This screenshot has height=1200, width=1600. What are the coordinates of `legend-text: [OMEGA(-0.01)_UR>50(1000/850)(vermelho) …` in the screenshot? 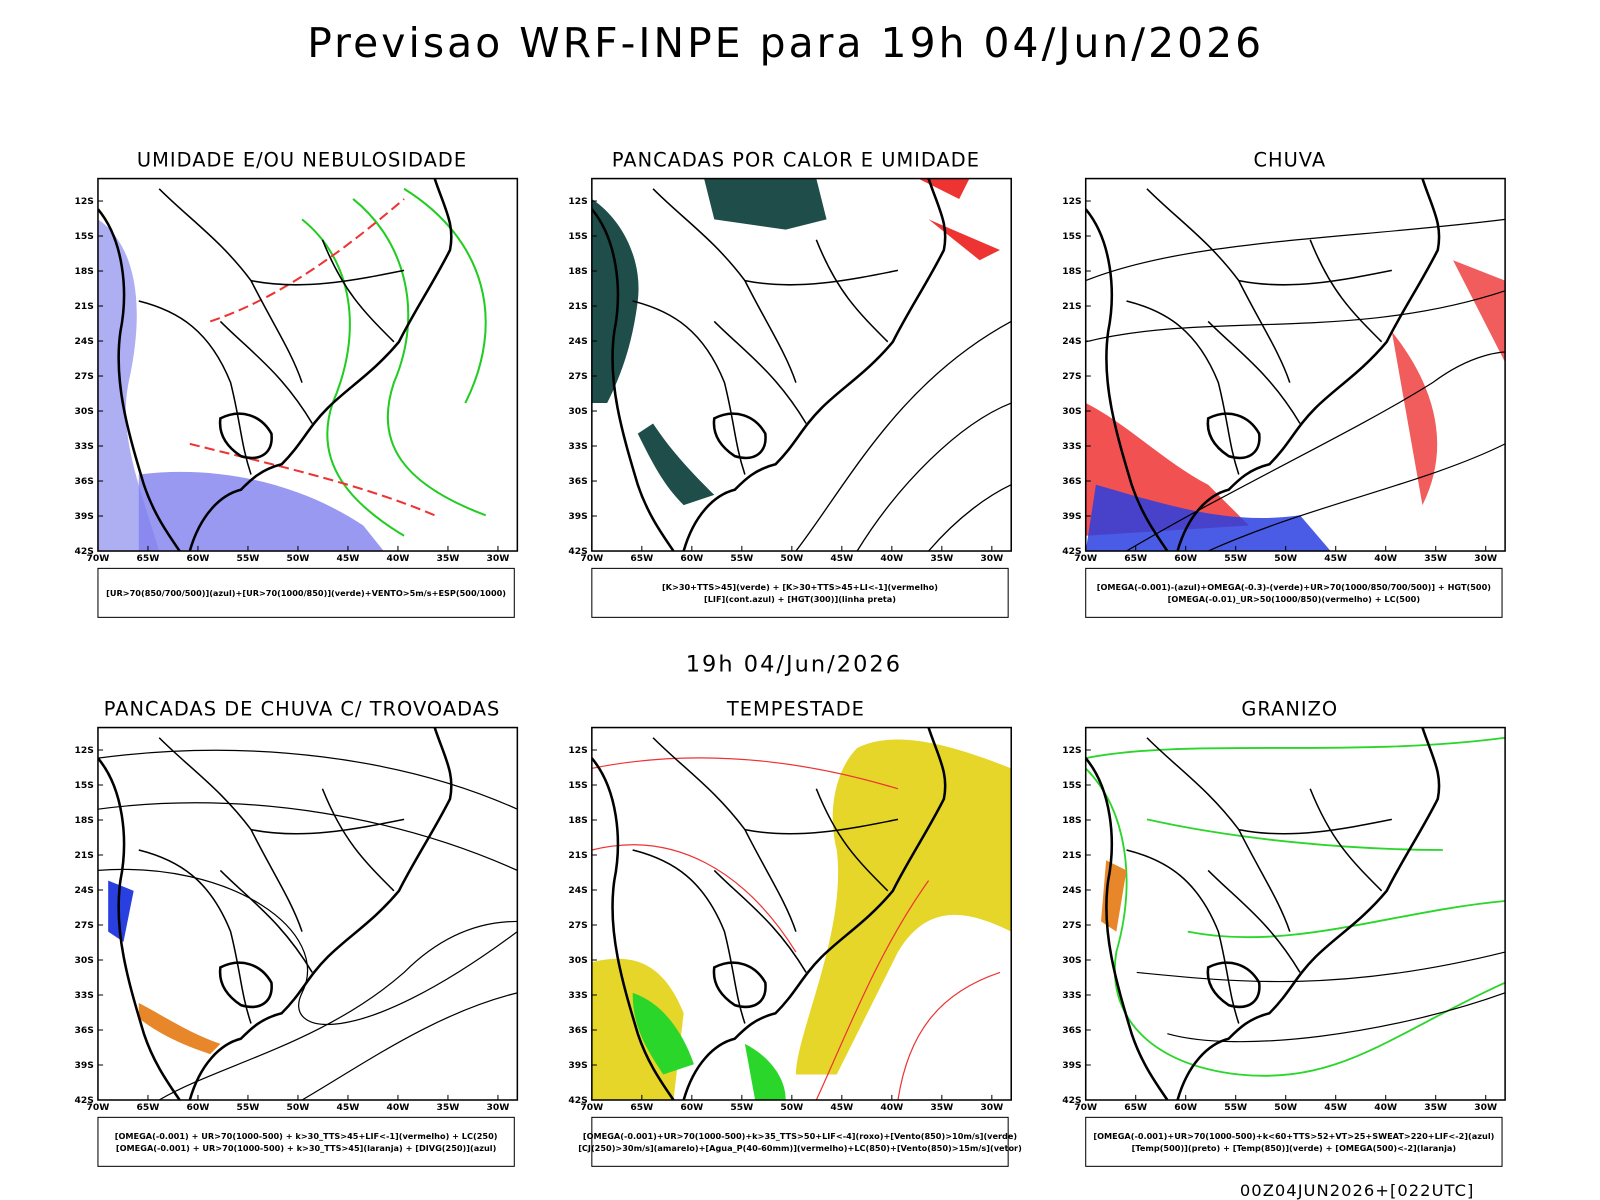 It's located at (1294, 599).